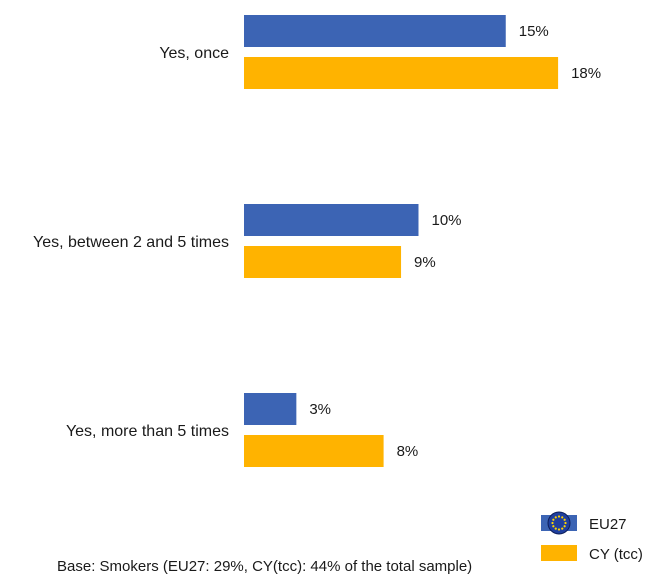 The image size is (651, 574). I want to click on legend-swatch-cy, so click(559, 553).